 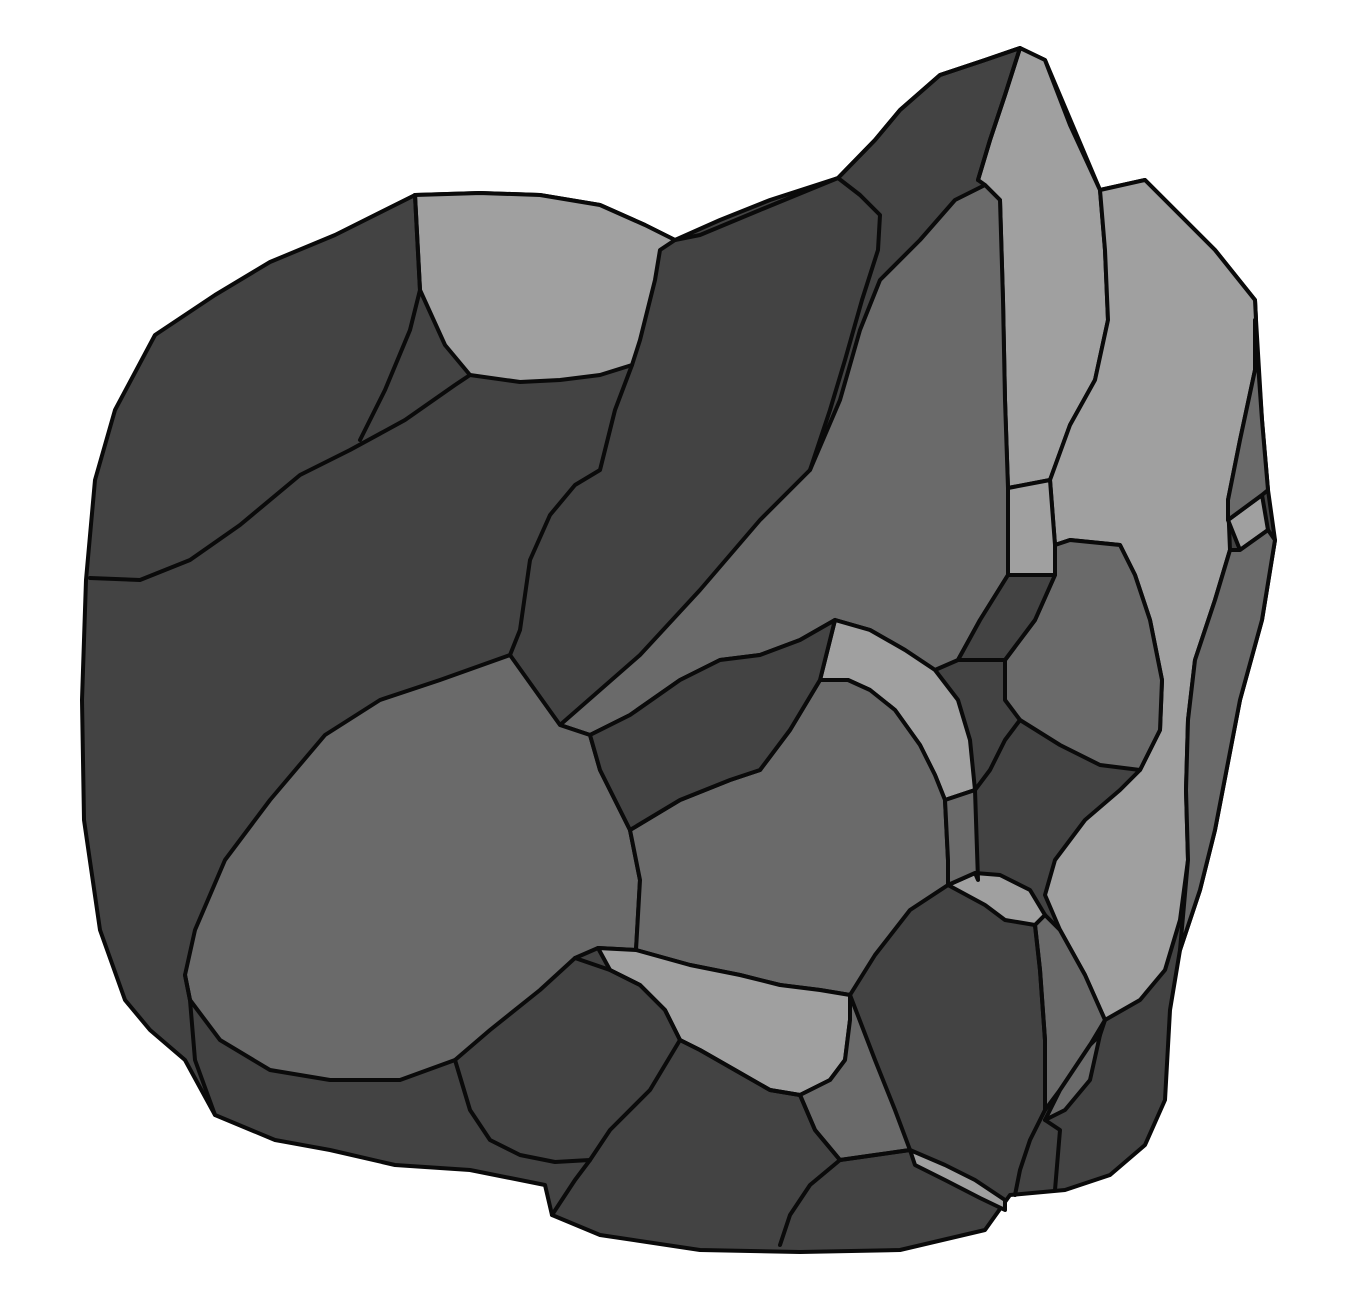 What do you see at coordinates (875, 1155) in the screenshot?
I see `crack-line-bottom-right` at bounding box center [875, 1155].